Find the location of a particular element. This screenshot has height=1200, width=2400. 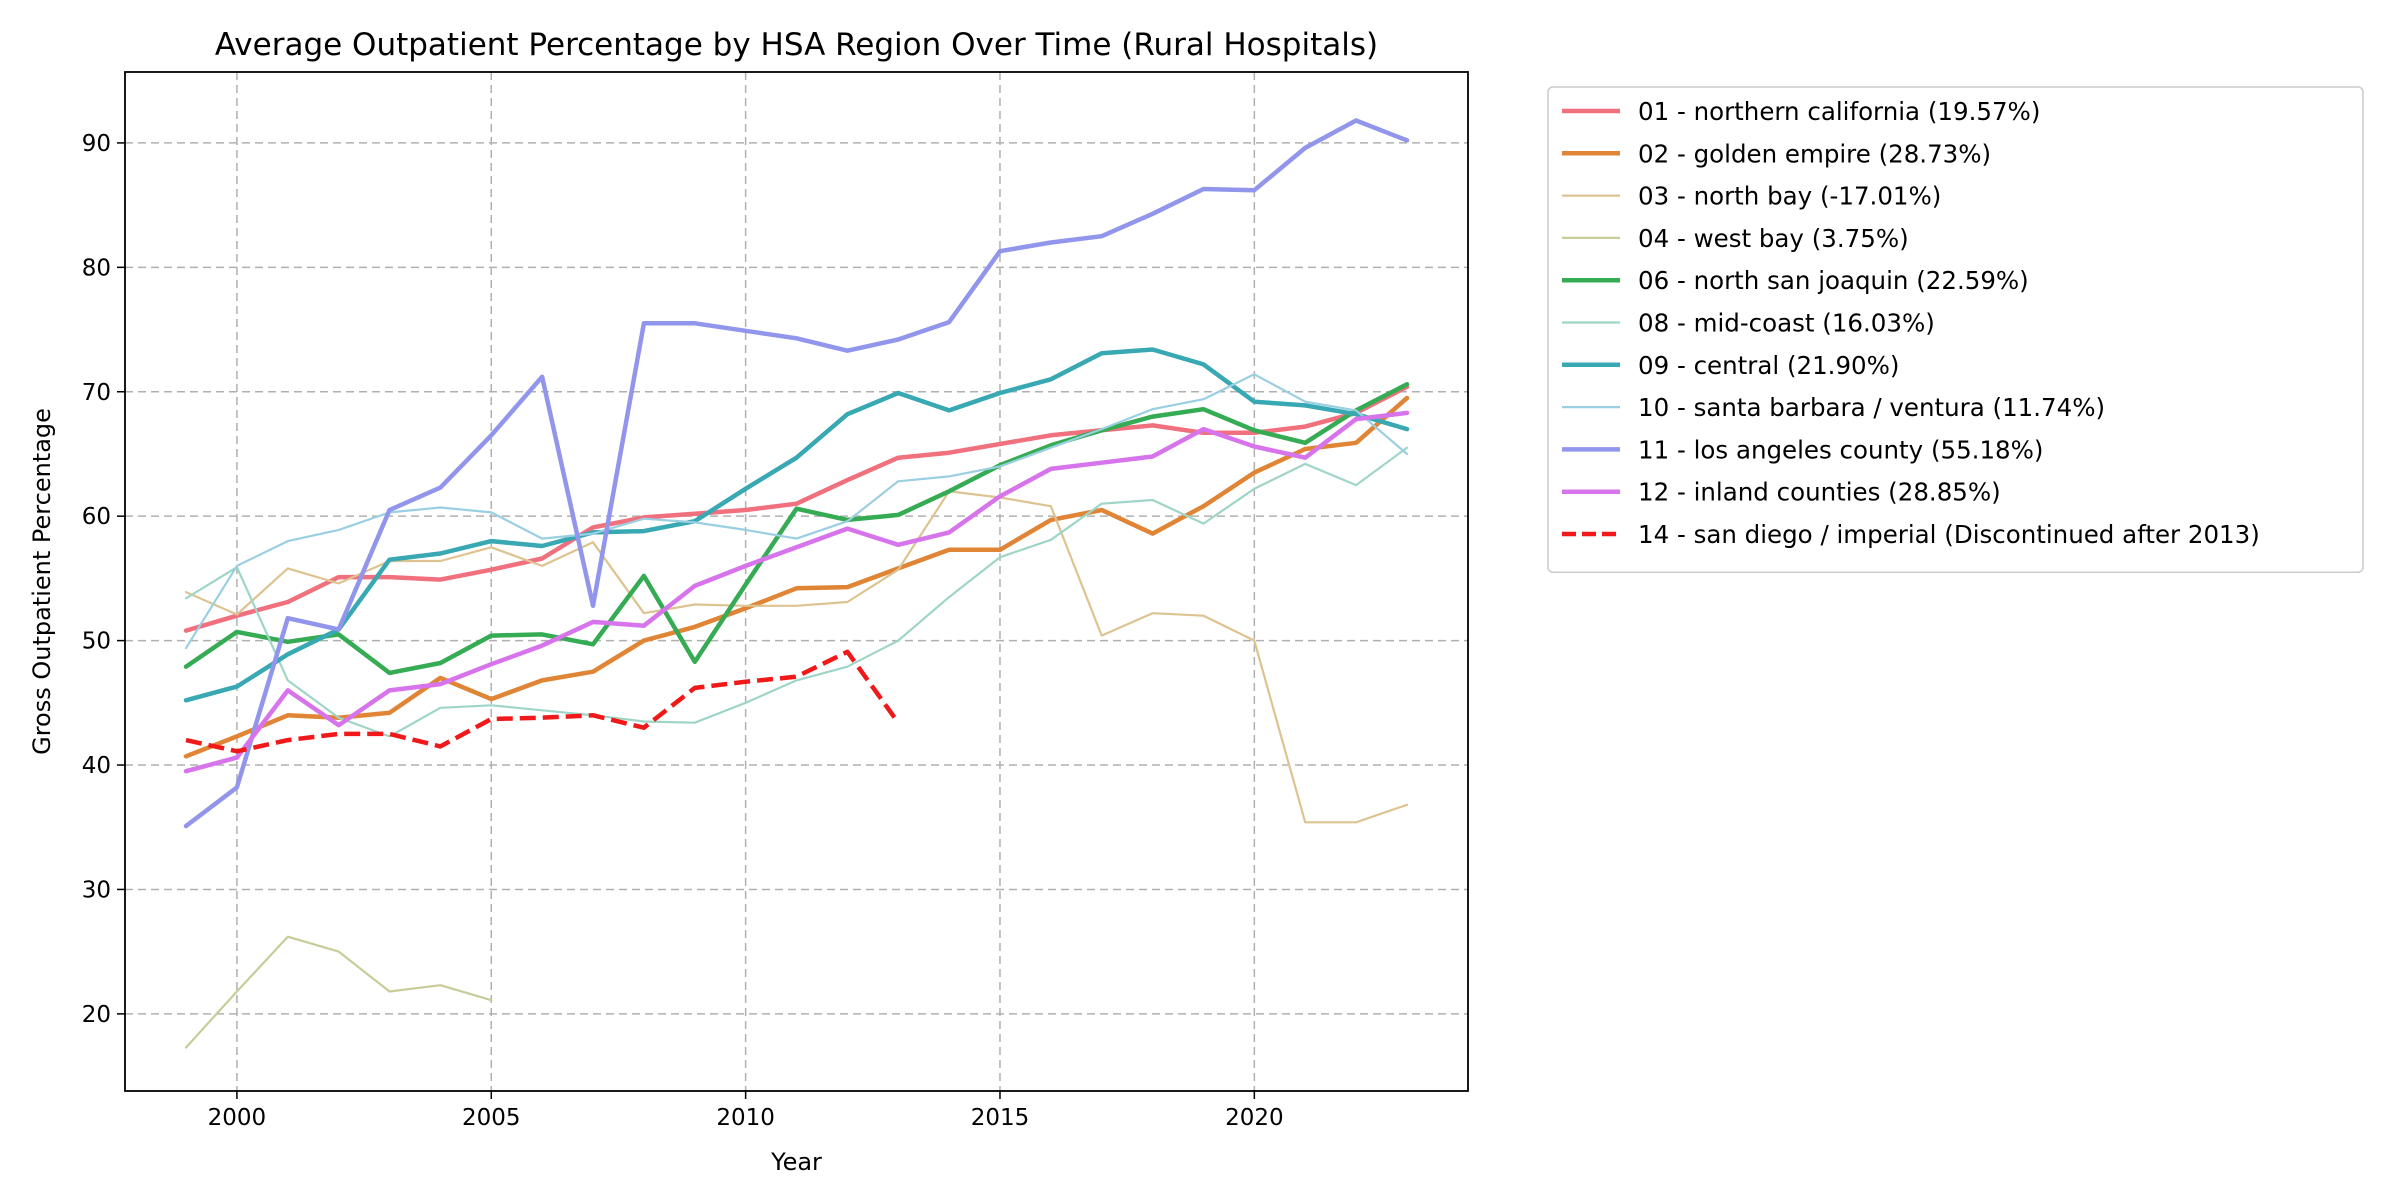

y-tick-label: 80 is located at coordinates (96, 268).